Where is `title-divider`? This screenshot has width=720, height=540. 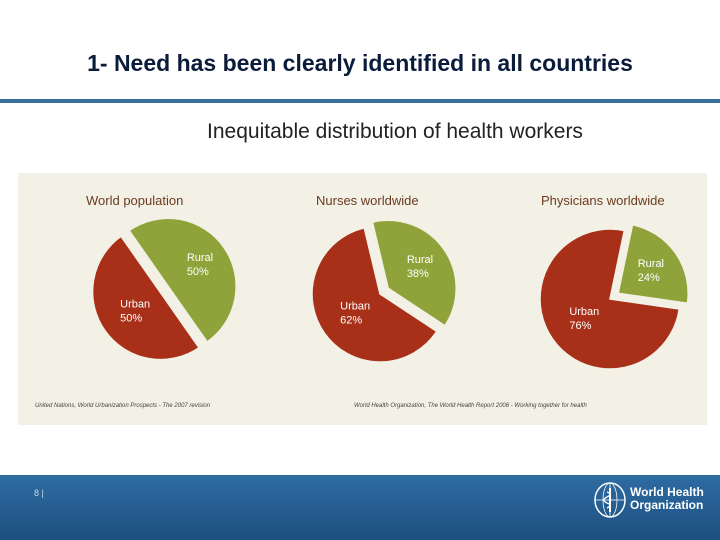 title-divider is located at coordinates (360, 101).